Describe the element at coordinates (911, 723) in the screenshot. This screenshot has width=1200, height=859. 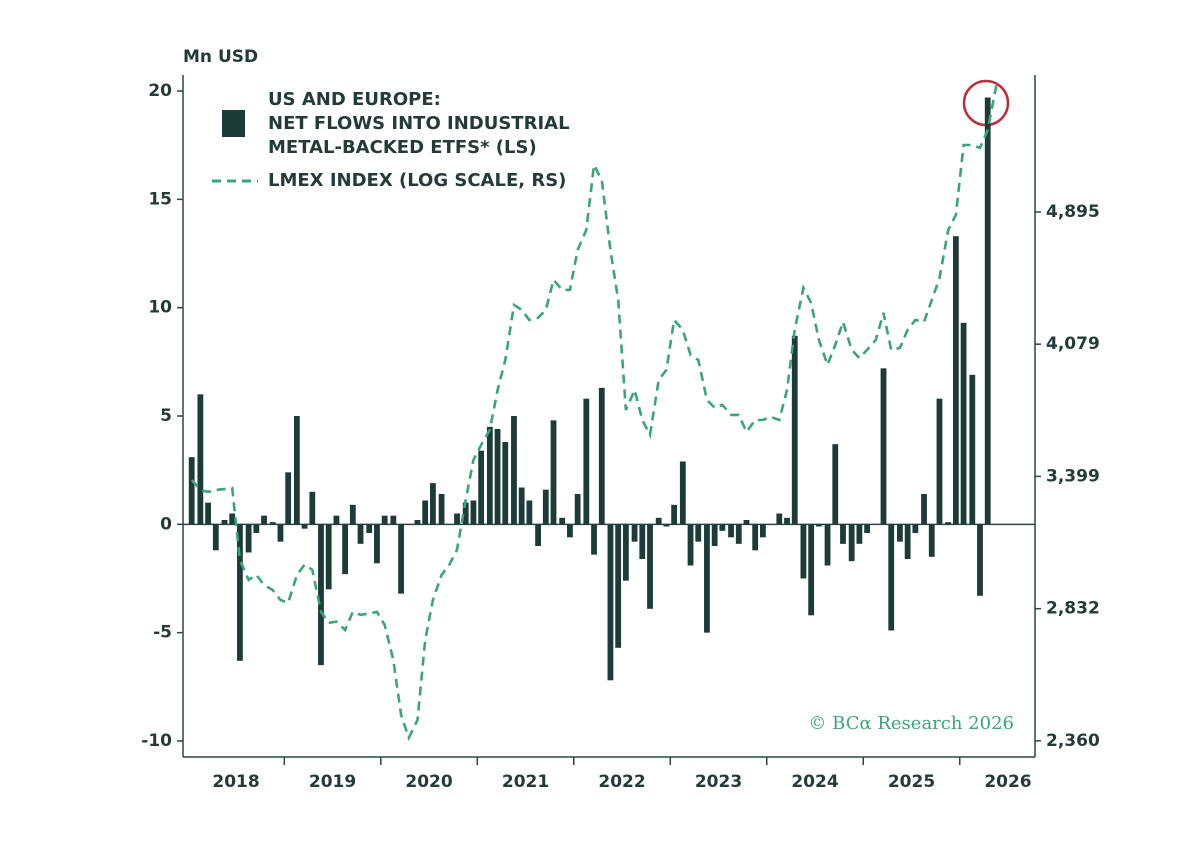
I see `source: © BCα Research 2026` at that location.